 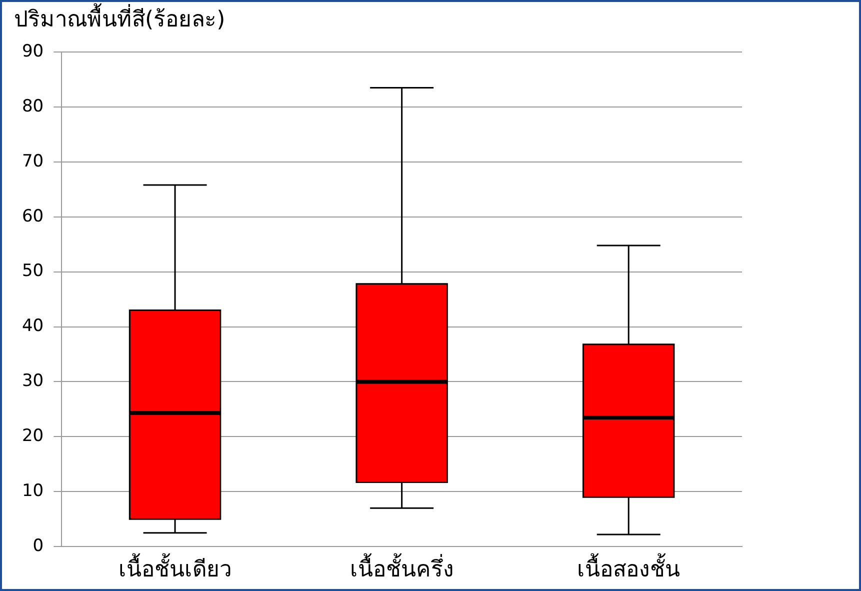 What do you see at coordinates (175, 568) in the screenshot?
I see `x-tick-label: เนื้อชั้นเดียว` at bounding box center [175, 568].